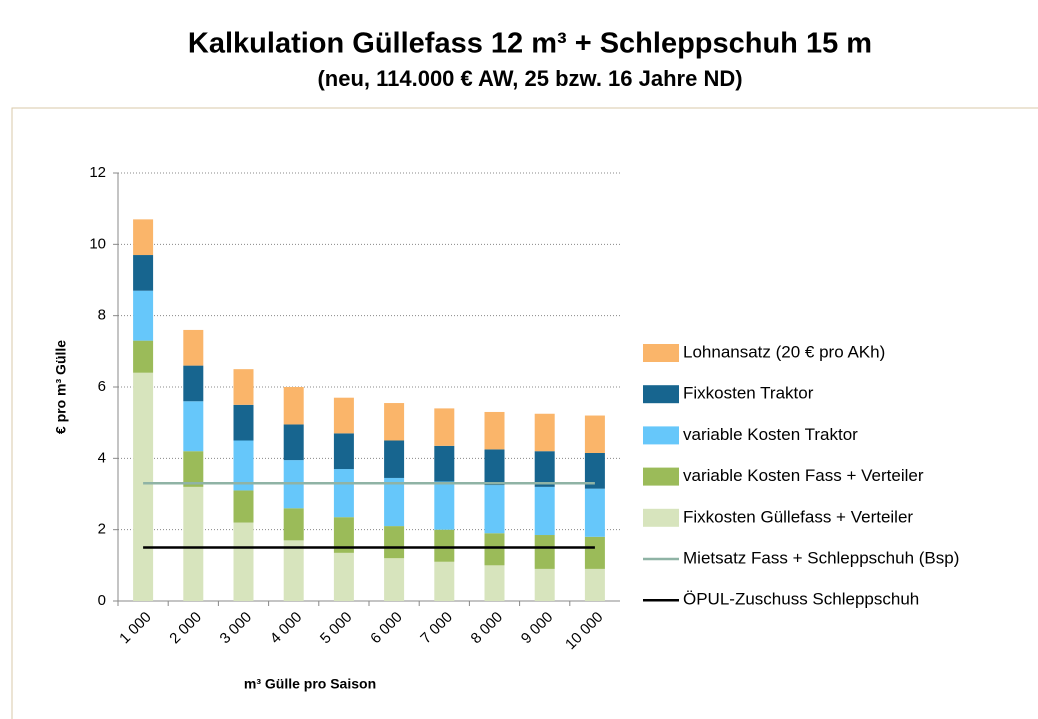 This screenshot has width=1038, height=719. Describe the element at coordinates (436, 628) in the screenshot. I see `x-tick-label: 7 000` at that location.